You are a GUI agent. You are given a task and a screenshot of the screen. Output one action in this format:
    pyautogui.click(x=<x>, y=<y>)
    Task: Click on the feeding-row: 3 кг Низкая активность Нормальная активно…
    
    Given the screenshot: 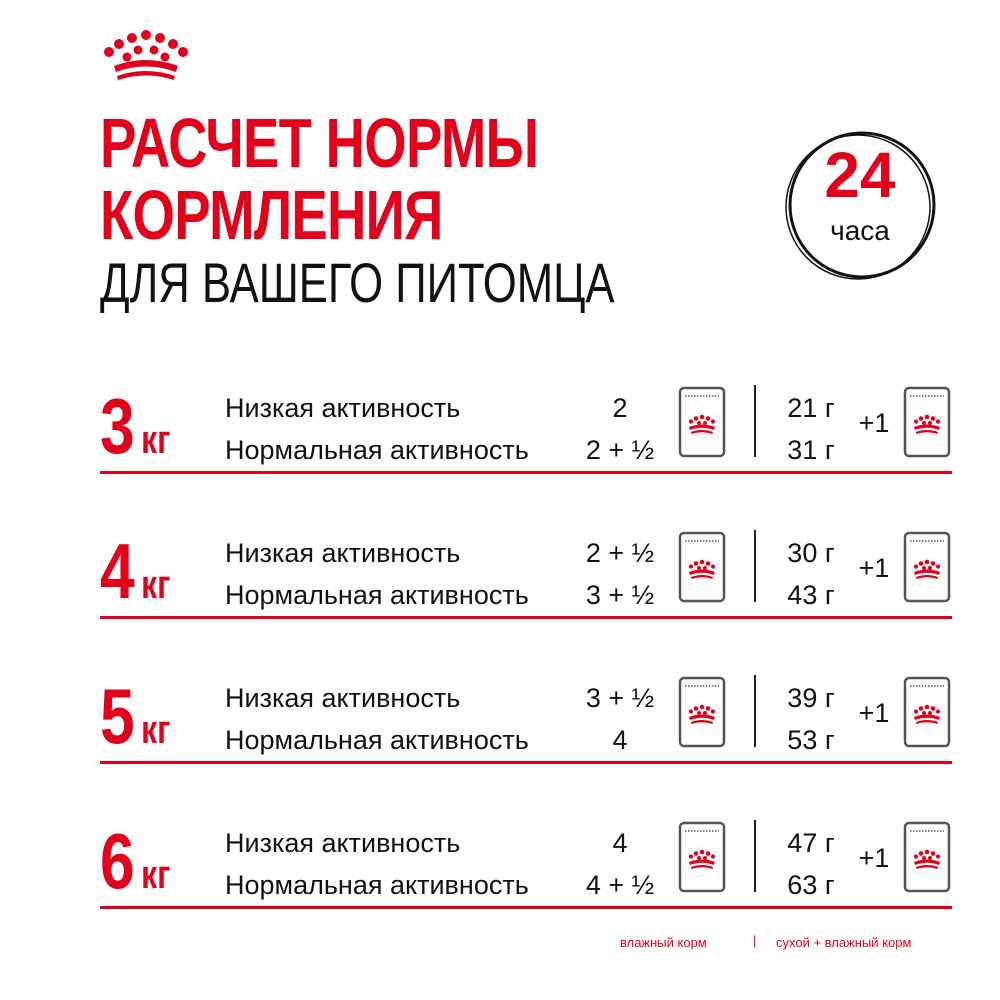 What is the action you would take?
    pyautogui.click(x=500, y=437)
    